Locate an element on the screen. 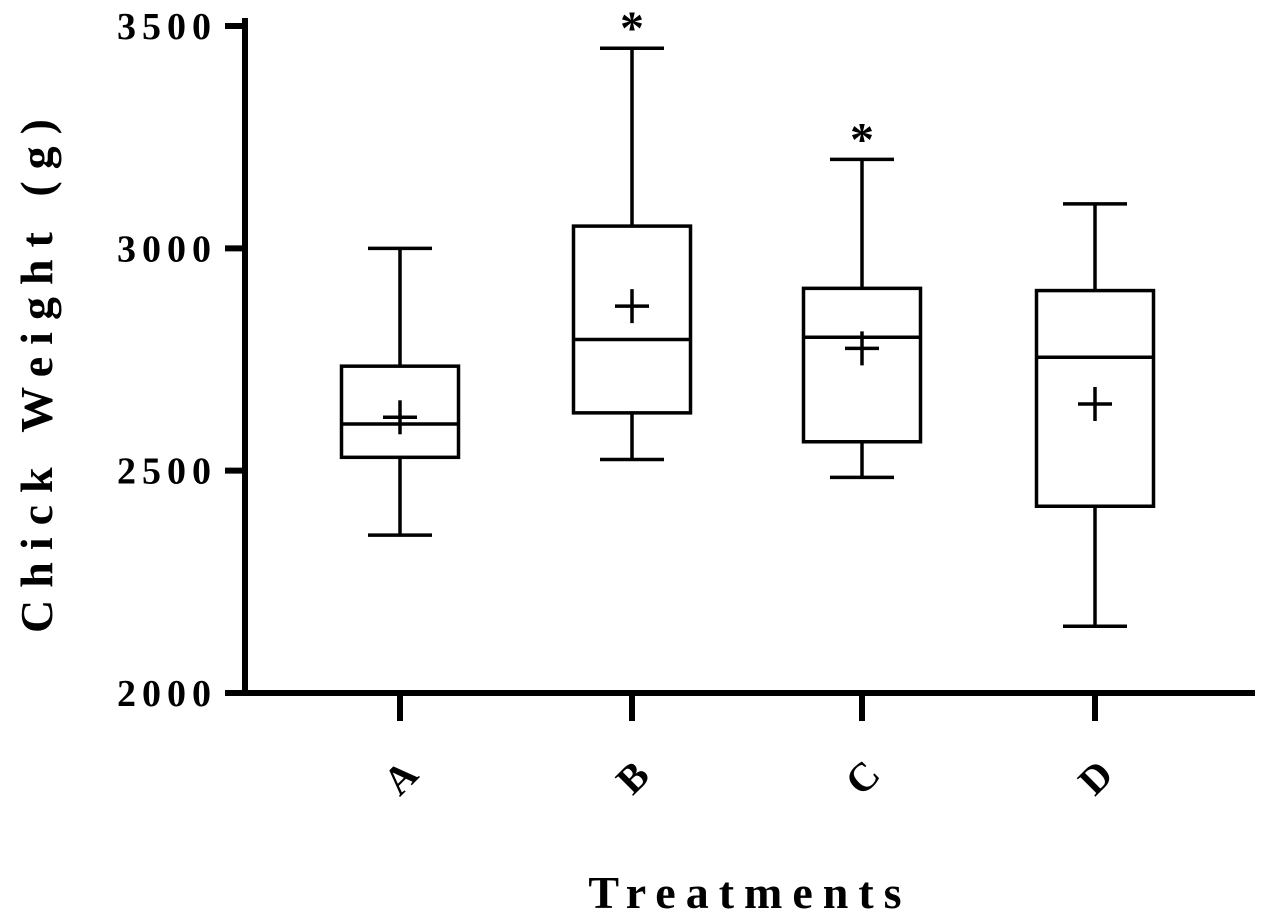 This screenshot has width=1267, height=923. y-axis-label: Chick Weight (g) is located at coordinates (36, 370).